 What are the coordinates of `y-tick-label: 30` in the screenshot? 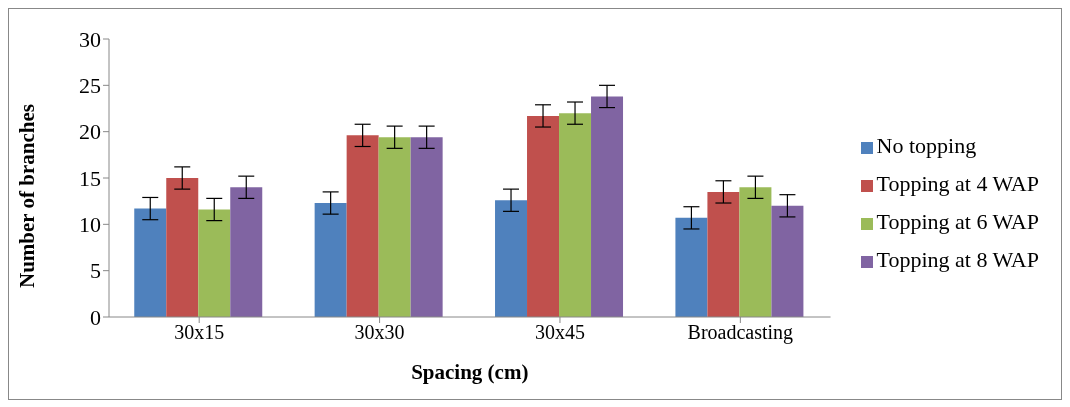 It's located at (90, 39).